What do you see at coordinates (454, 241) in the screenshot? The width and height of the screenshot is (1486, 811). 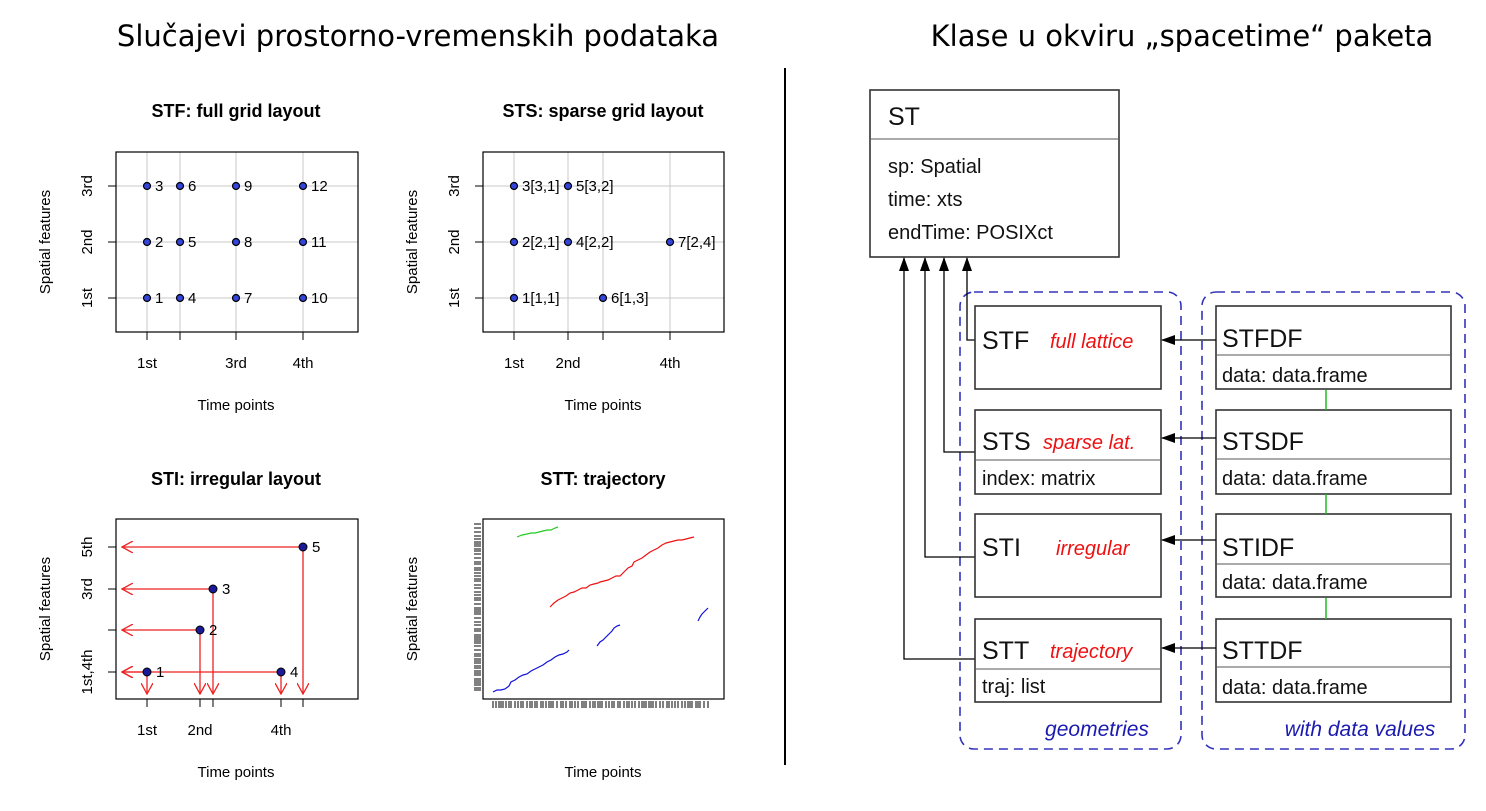 I see `sts-ytick-2nd: 2nd` at bounding box center [454, 241].